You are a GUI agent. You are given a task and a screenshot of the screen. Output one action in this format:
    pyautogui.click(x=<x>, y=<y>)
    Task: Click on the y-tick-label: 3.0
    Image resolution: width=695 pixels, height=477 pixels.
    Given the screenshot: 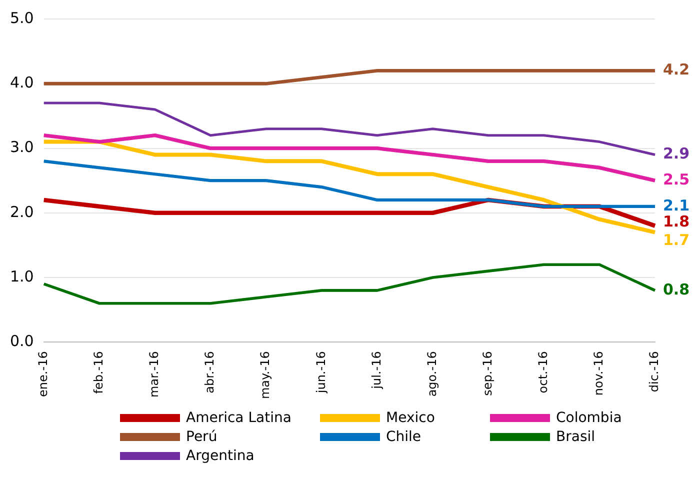 What is the action you would take?
    pyautogui.click(x=22, y=147)
    